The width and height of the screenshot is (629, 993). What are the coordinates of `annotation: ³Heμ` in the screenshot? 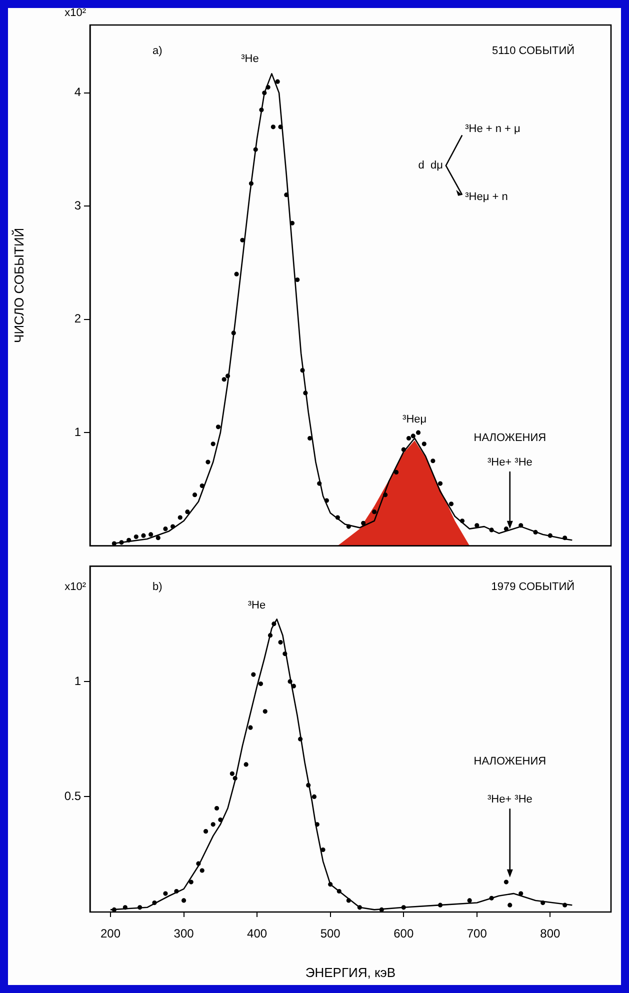 It's located at (414, 419).